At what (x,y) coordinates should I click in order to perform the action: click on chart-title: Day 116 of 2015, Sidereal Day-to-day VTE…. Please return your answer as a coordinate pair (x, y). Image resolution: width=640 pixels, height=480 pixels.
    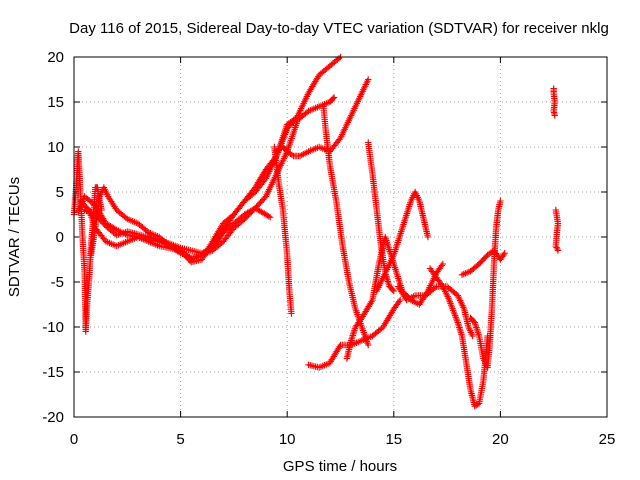
    Looking at the image, I should click on (339, 28).